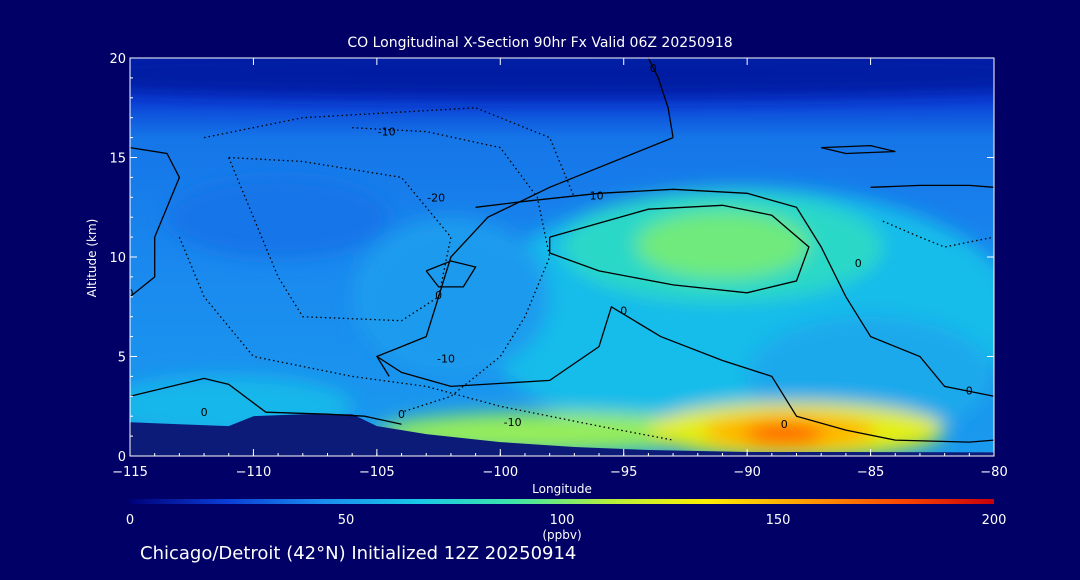  Describe the element at coordinates (993, 472) in the screenshot. I see `x-tick-label: −80` at that location.